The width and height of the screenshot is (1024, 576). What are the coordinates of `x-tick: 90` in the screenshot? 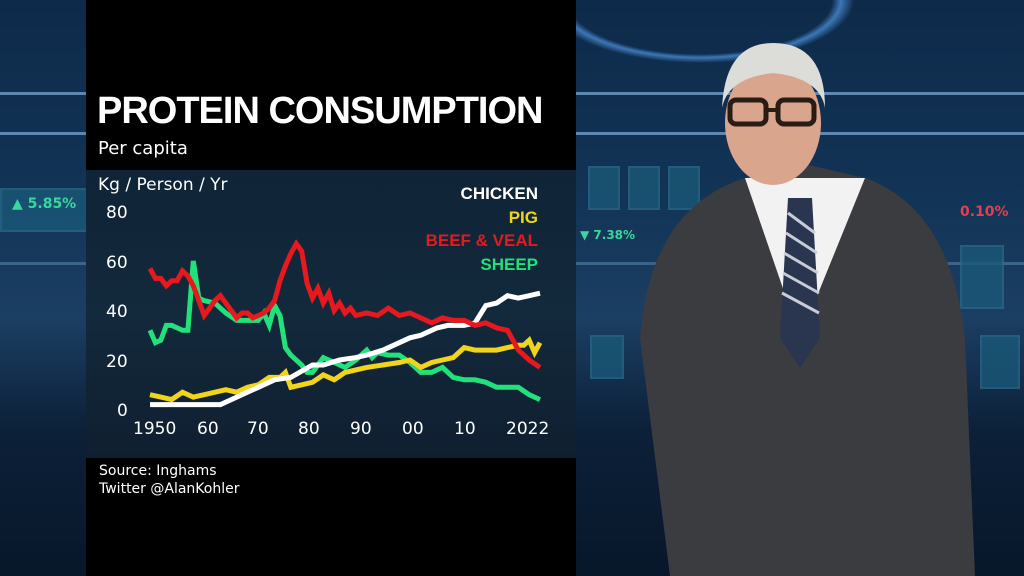 It's located at (361, 429).